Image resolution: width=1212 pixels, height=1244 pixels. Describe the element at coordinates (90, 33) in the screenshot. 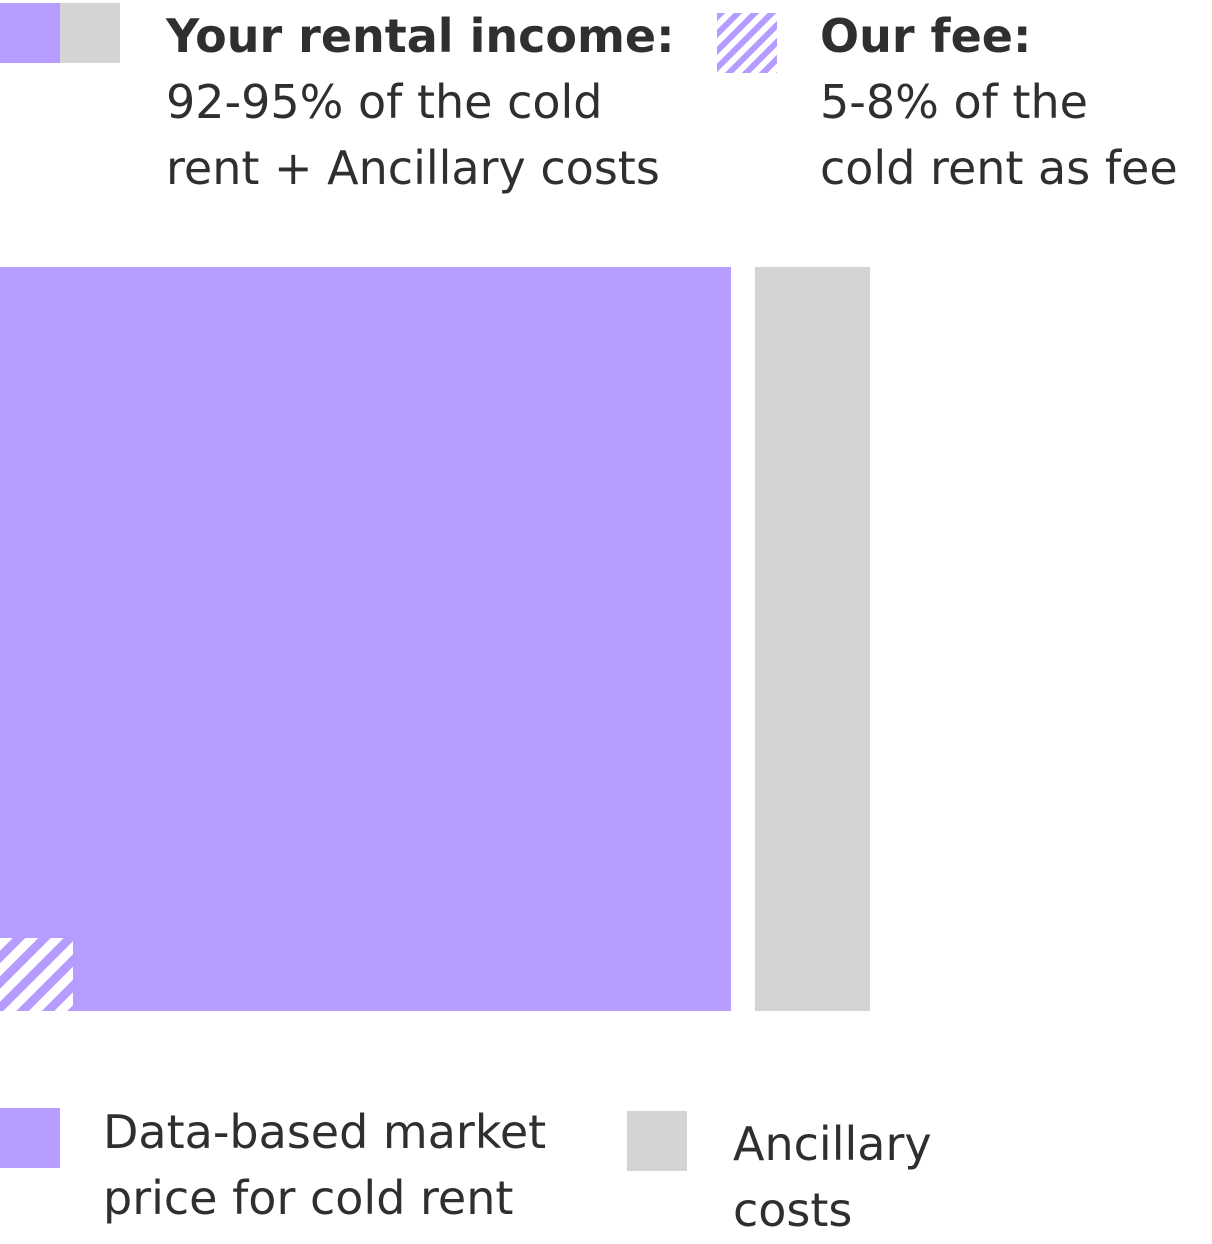

I see `rental-income-swatch-ancillary` at that location.